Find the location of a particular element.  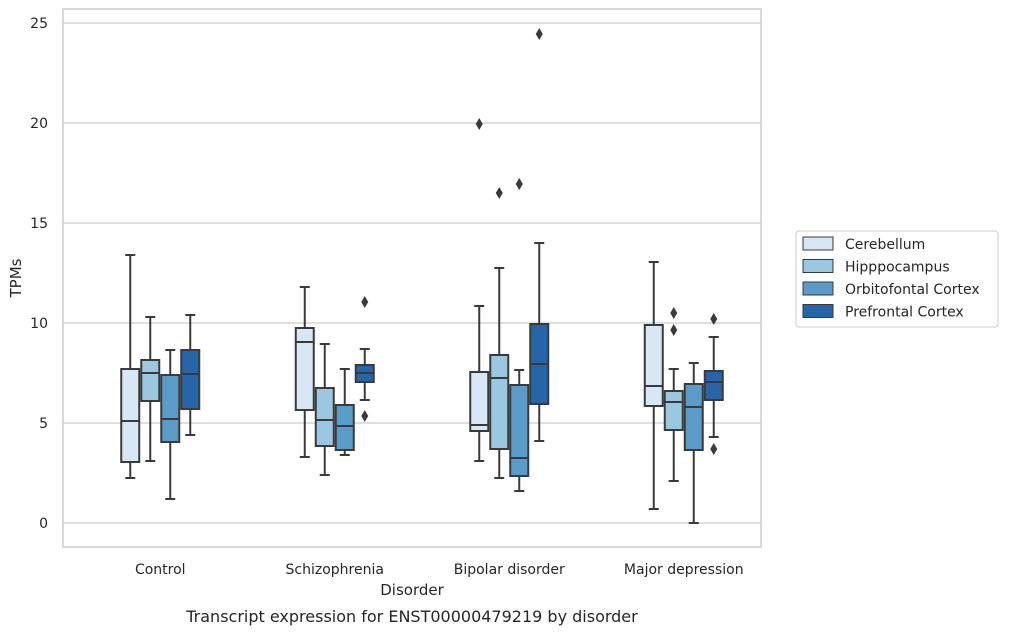

y-tick-label-4: 20 is located at coordinates (39, 124).